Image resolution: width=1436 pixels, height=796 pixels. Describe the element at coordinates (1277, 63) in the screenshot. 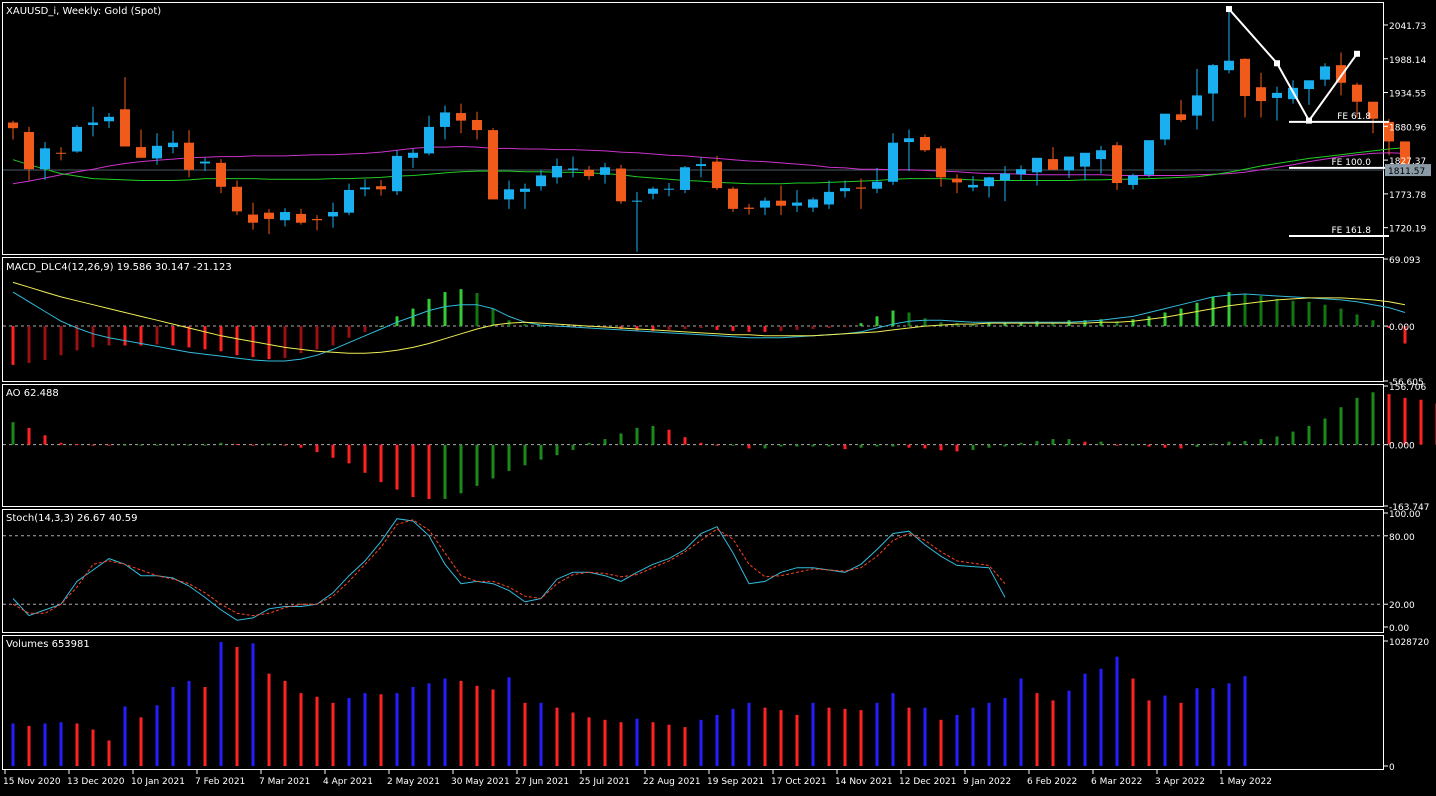

I see `fibo-anchor-point` at that location.